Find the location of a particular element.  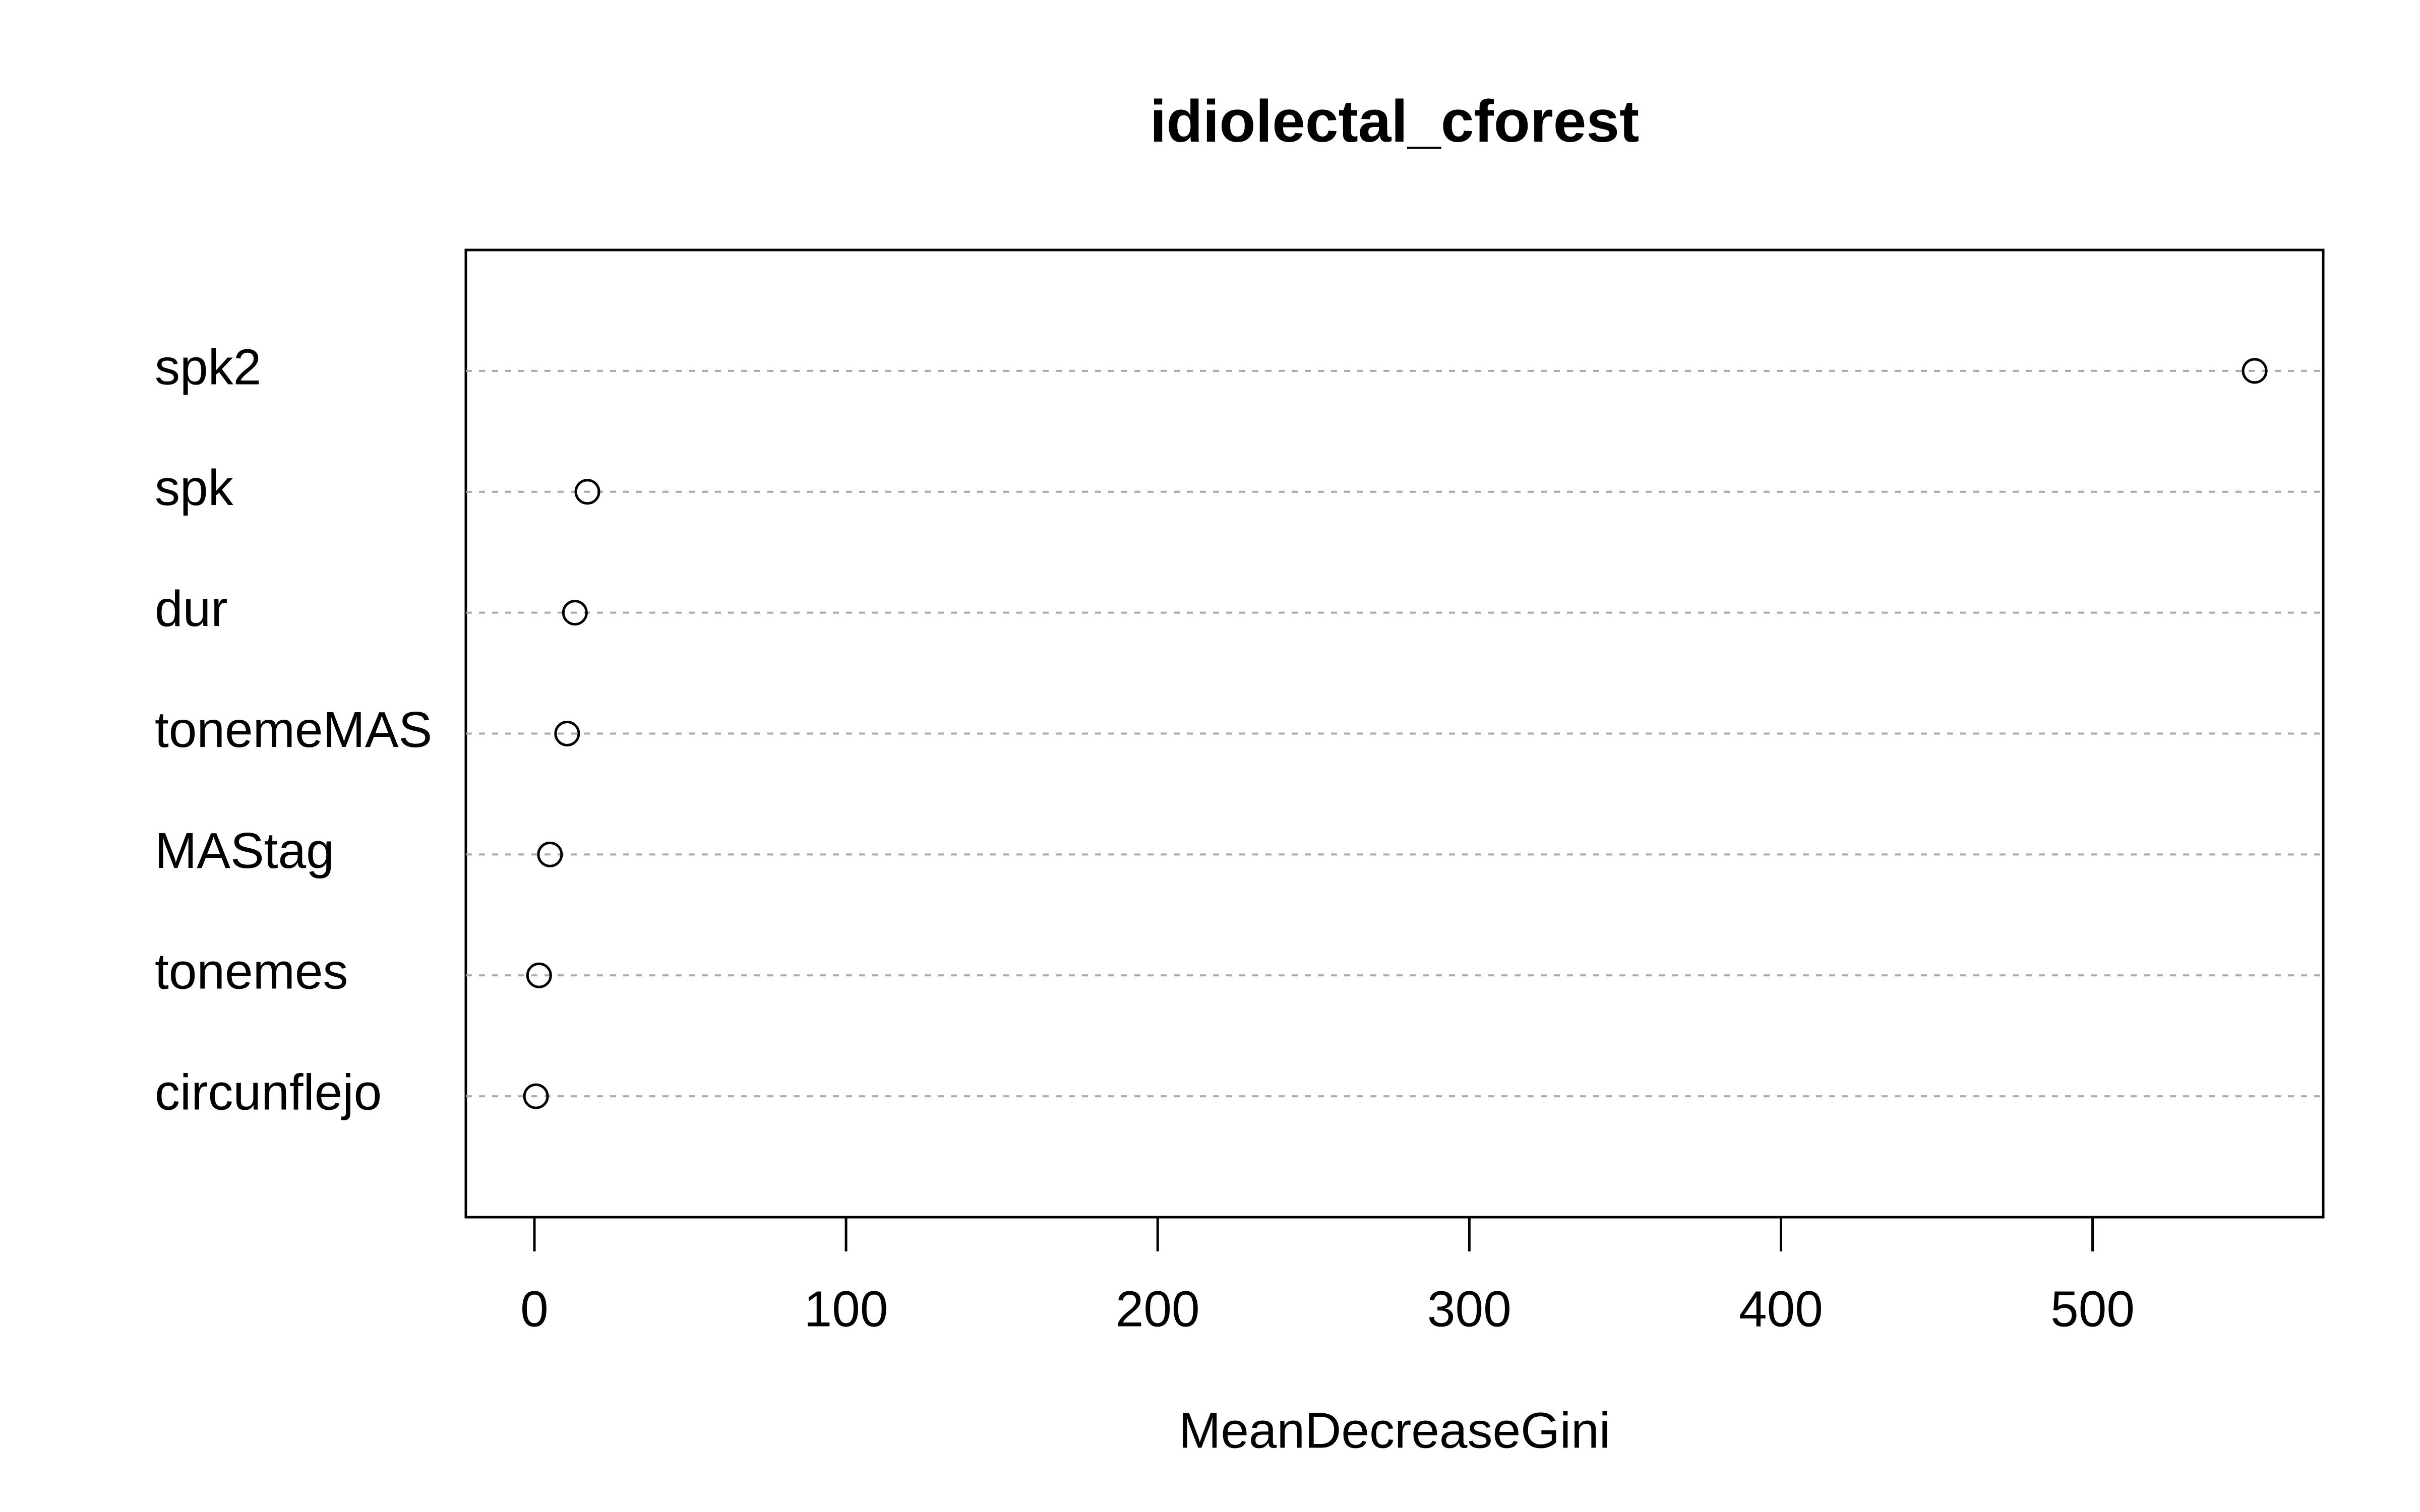

x-tick-label: 500 is located at coordinates (2092, 1309).